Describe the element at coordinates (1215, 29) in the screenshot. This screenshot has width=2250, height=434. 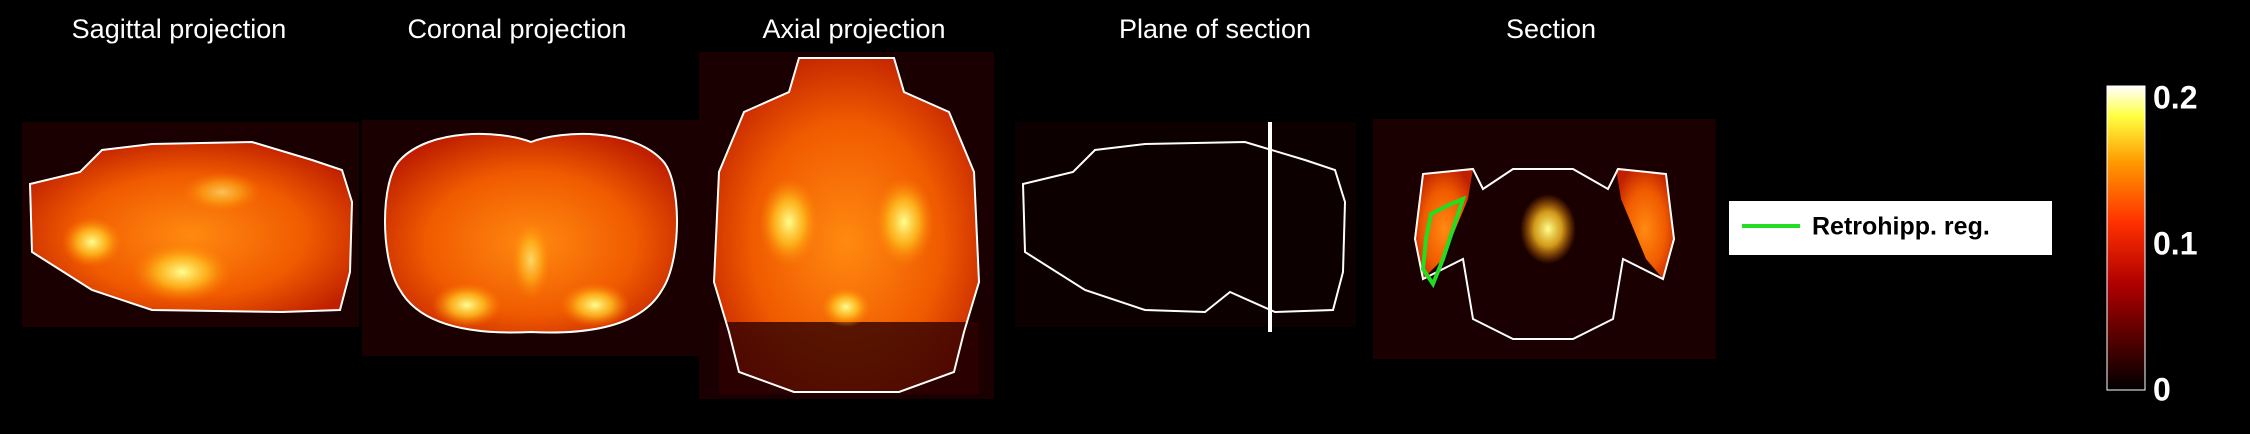
I see `panel-title: Plane of section` at that location.